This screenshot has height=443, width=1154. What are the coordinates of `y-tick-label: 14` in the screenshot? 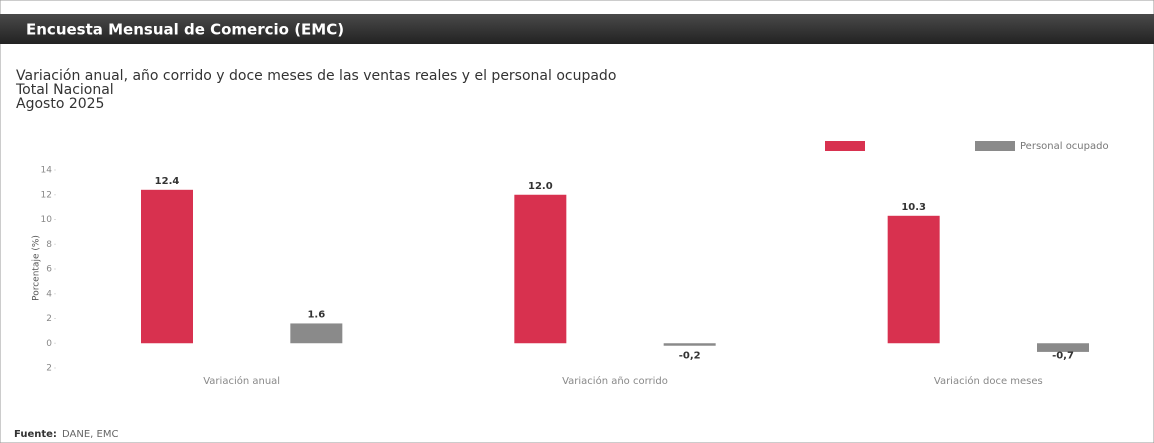 It's located at (47, 171).